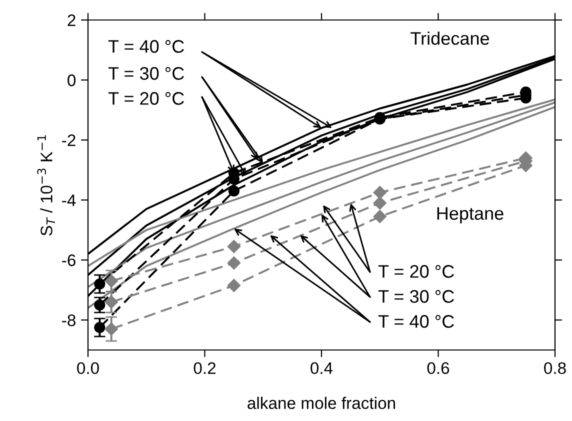  What do you see at coordinates (205, 368) in the screenshot?
I see `x-tick-label: 0.2` at bounding box center [205, 368].